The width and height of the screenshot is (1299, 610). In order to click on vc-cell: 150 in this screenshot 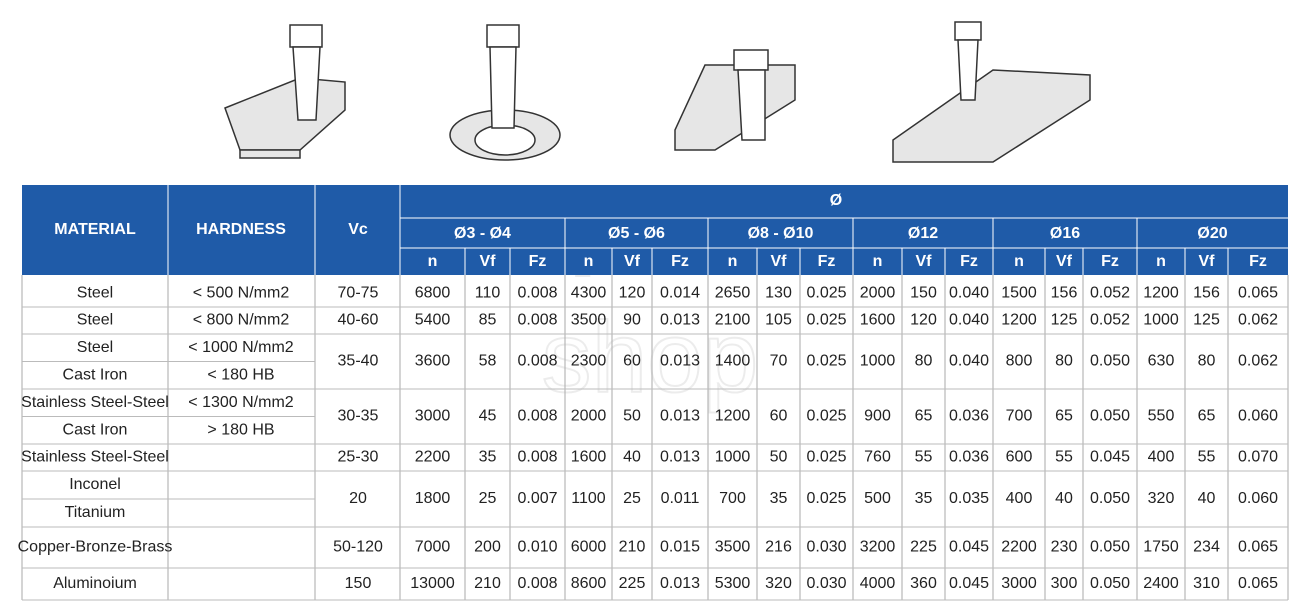, I will do `click(358, 583)`.